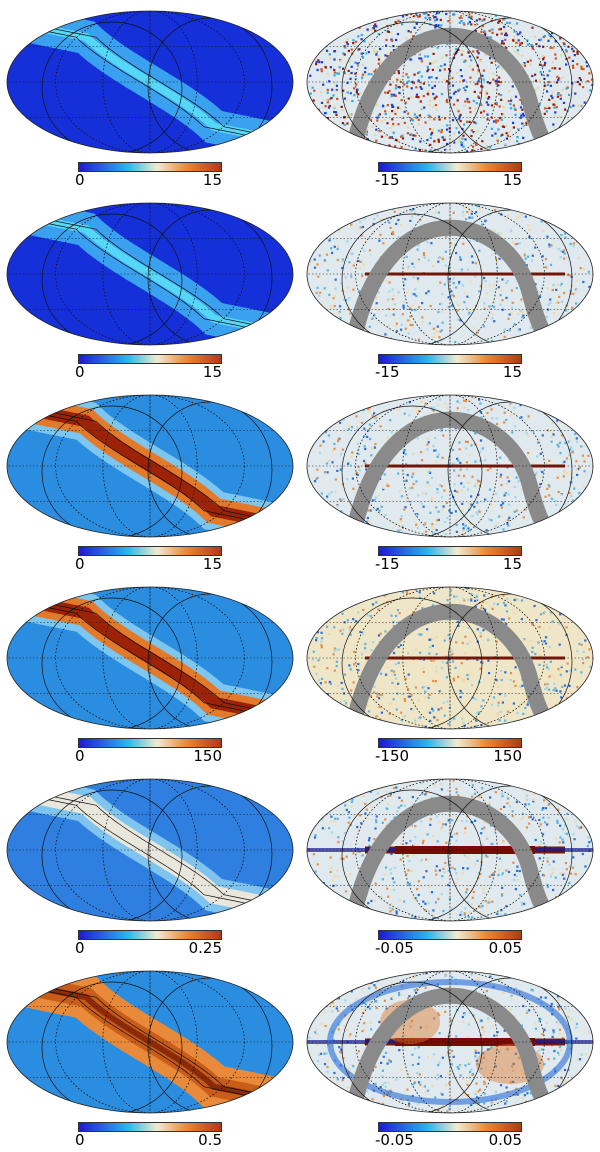 The height and width of the screenshot is (1152, 600). I want to click on sky-map-panel-left: 0 150, so click(150, 672).